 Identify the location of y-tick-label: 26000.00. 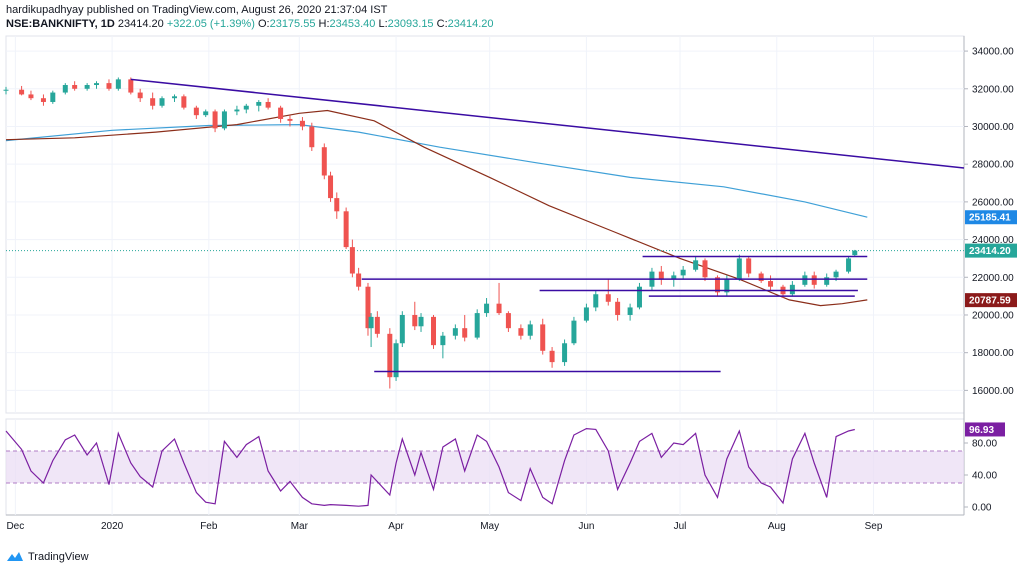
(993, 202).